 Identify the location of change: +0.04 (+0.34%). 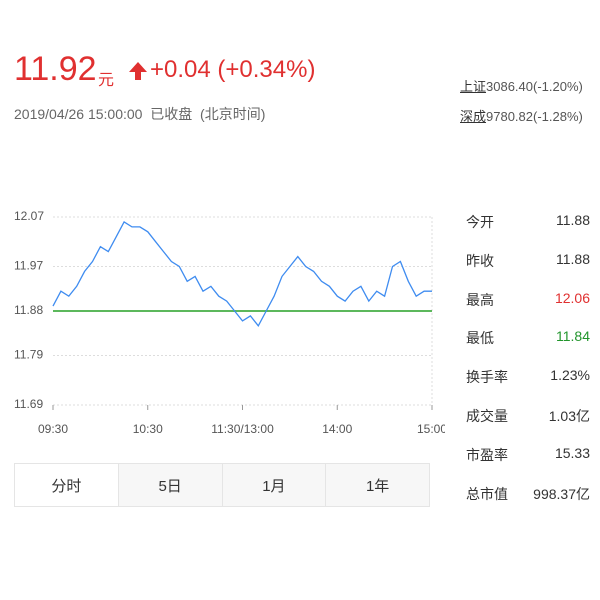
(232, 70).